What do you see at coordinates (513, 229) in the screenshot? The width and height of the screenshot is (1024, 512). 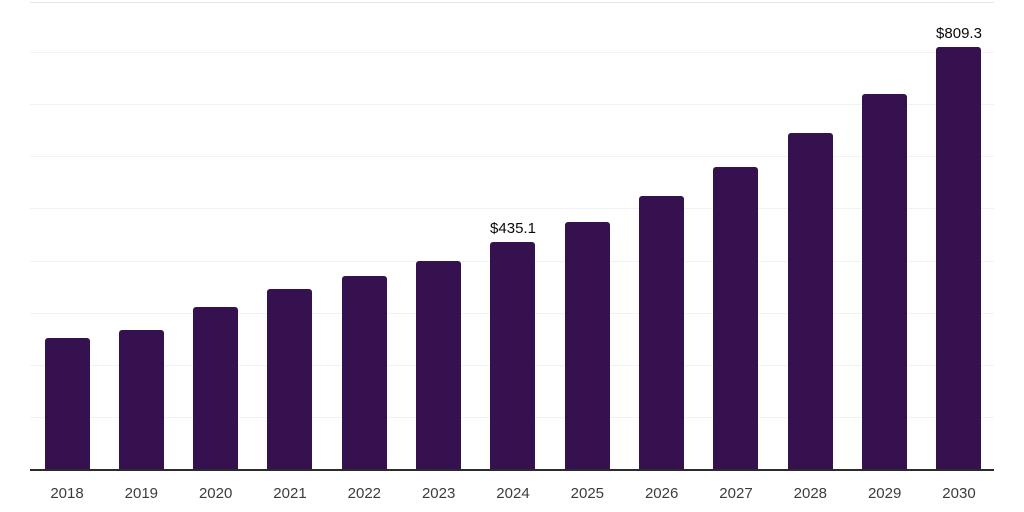 I see `value-label-2024: $435.1` at bounding box center [513, 229].